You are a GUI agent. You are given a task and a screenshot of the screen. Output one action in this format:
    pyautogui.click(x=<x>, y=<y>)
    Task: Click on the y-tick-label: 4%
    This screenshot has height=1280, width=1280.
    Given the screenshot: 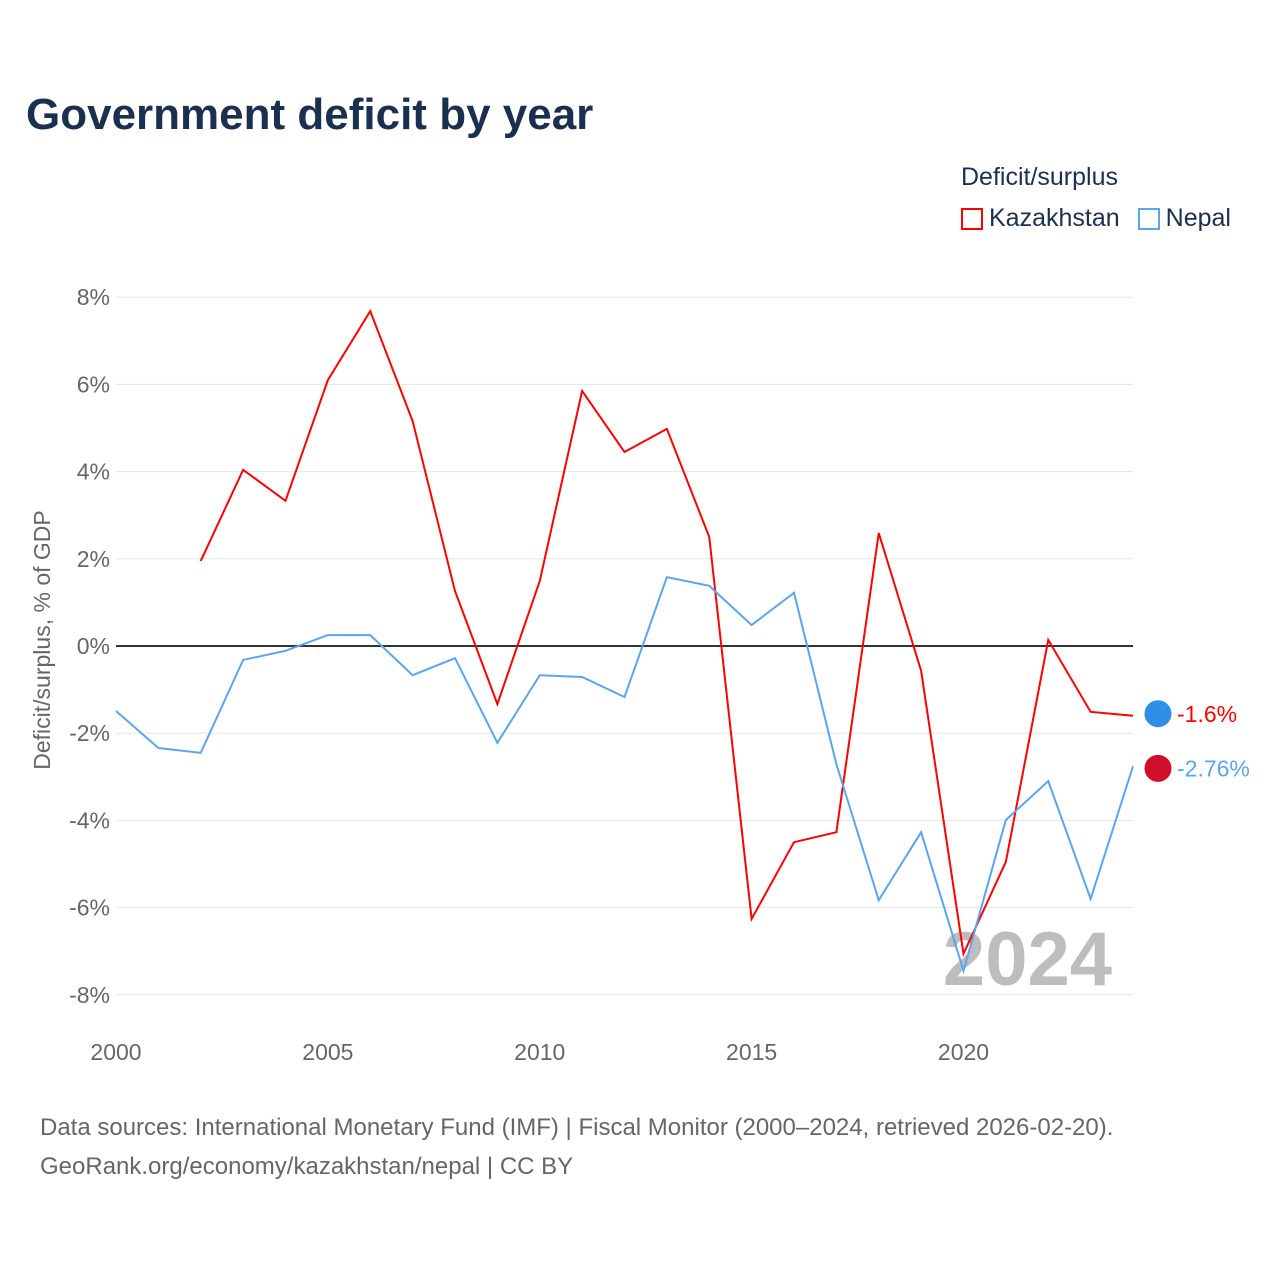 What is the action you would take?
    pyautogui.click(x=93, y=472)
    